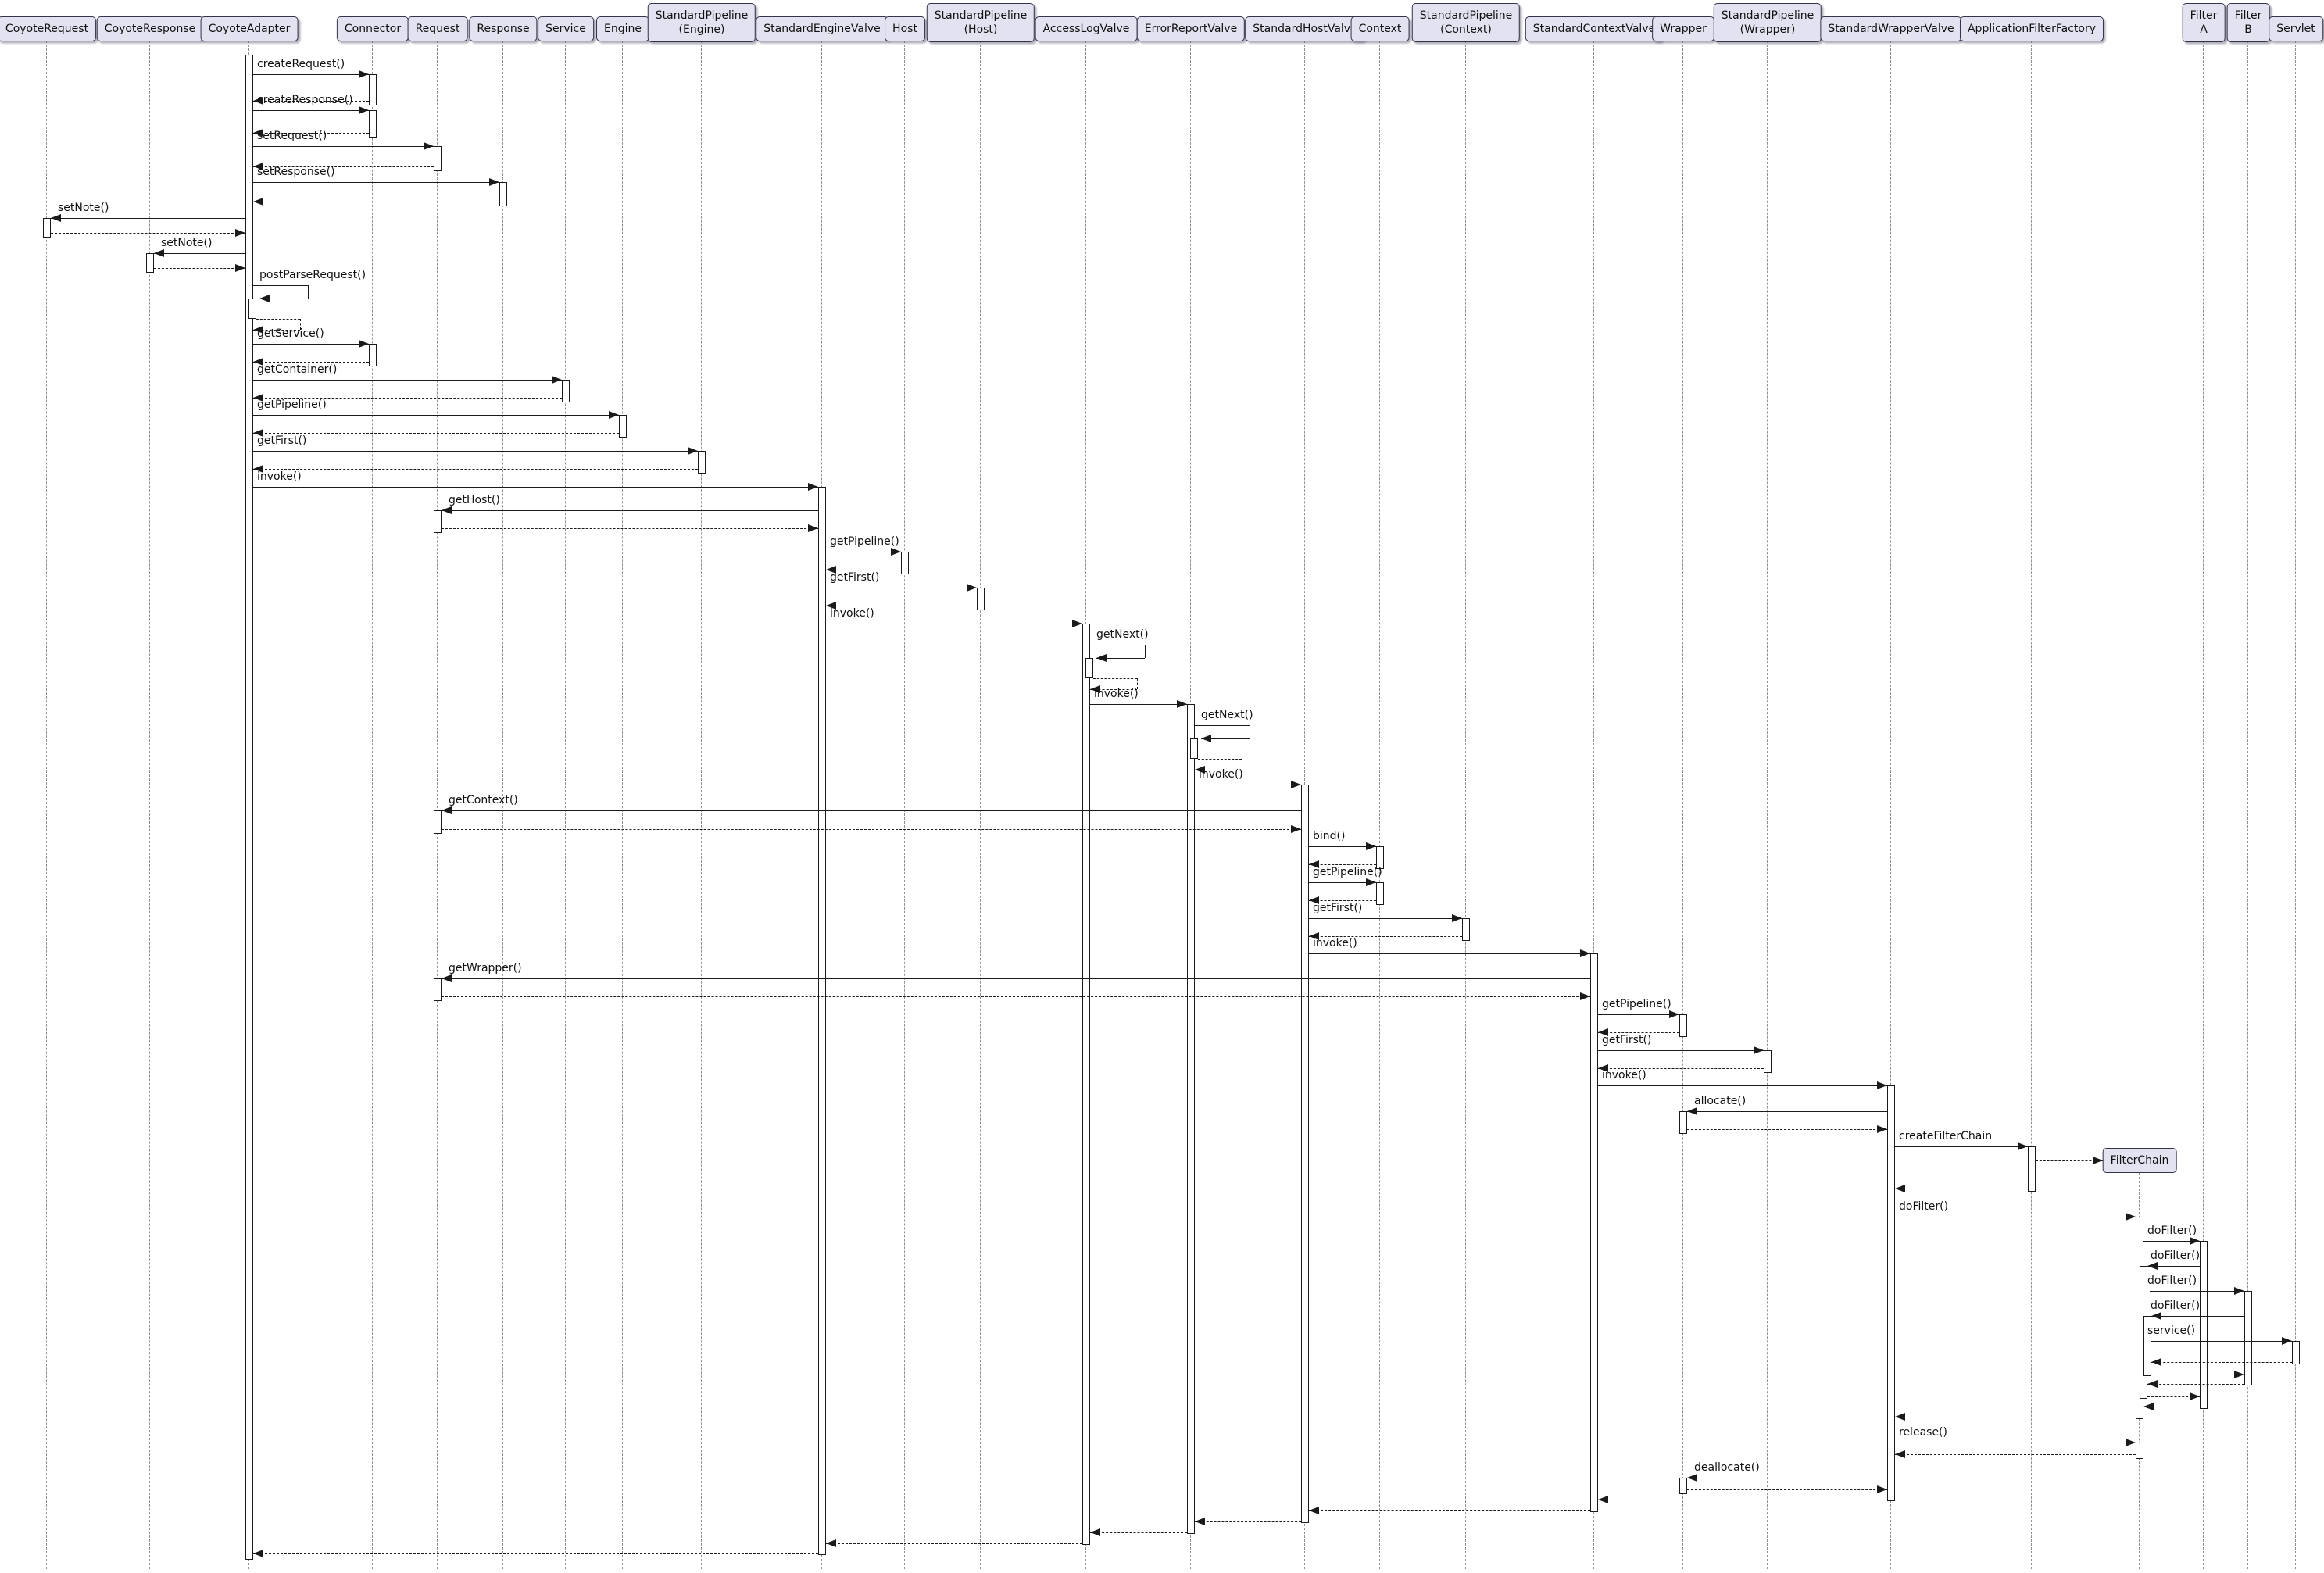 The height and width of the screenshot is (1573, 2324). What do you see at coordinates (1720, 1101) in the screenshot?
I see `message-label: allocate()` at bounding box center [1720, 1101].